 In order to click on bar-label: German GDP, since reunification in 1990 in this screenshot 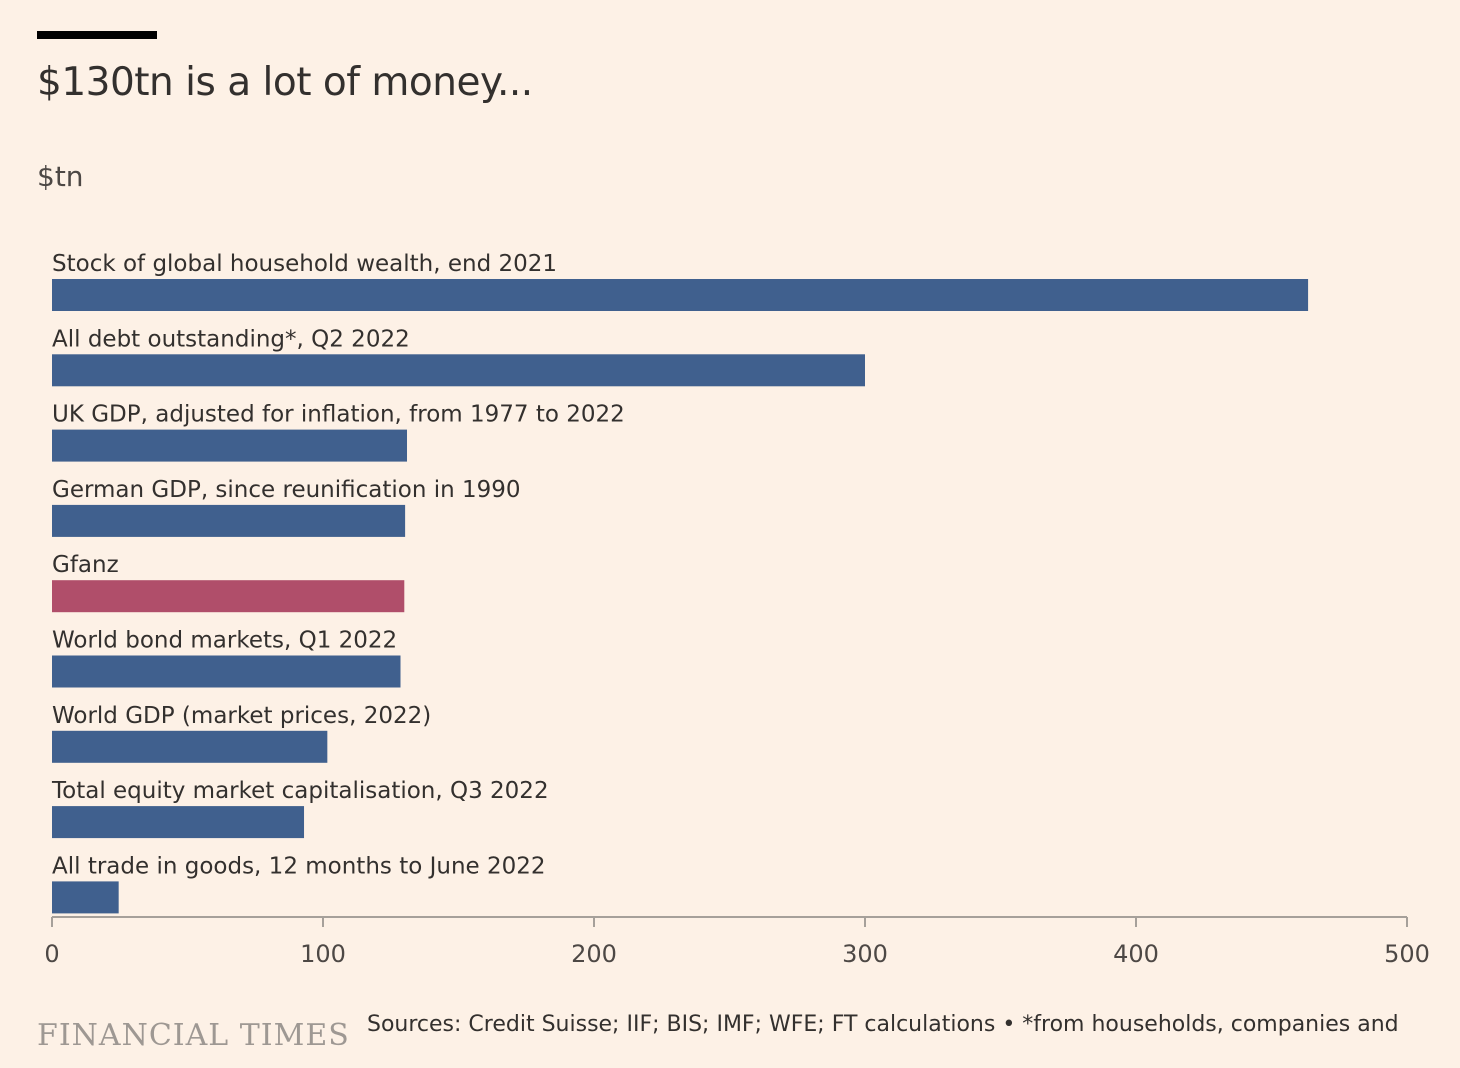, I will do `click(286, 490)`.